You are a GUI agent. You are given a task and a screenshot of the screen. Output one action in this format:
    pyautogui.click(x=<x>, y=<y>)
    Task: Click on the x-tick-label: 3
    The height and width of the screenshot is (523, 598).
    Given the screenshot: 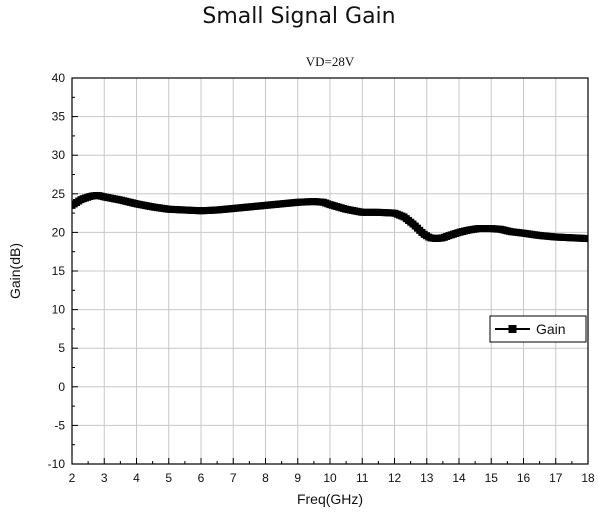 What is the action you would take?
    pyautogui.click(x=104, y=478)
    